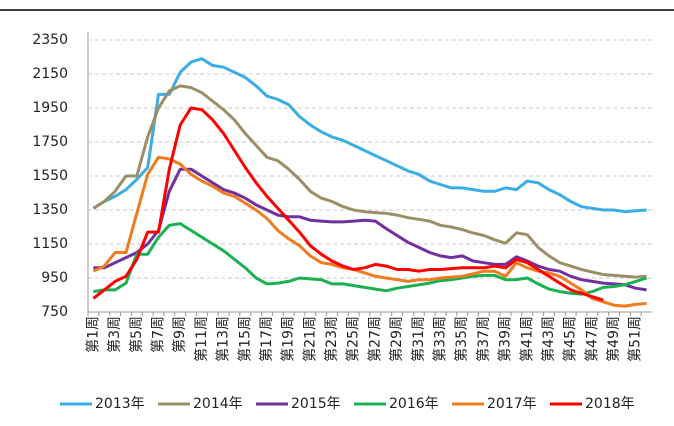  What do you see at coordinates (179, 334) in the screenshot?
I see `x-tick-label: 第9周` at bounding box center [179, 334].